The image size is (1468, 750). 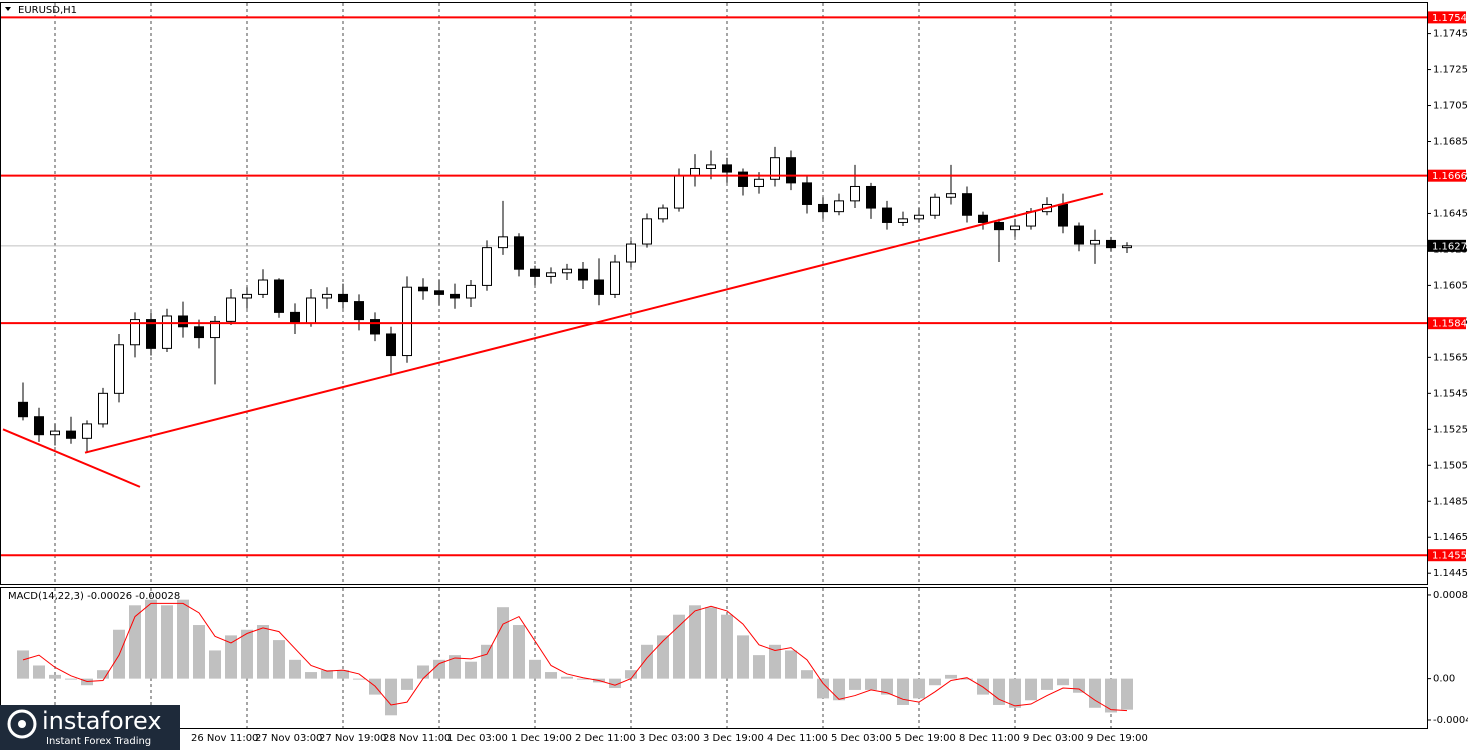 I want to click on x-tick-label: 4 Dec 11:00, so click(x=797, y=738).